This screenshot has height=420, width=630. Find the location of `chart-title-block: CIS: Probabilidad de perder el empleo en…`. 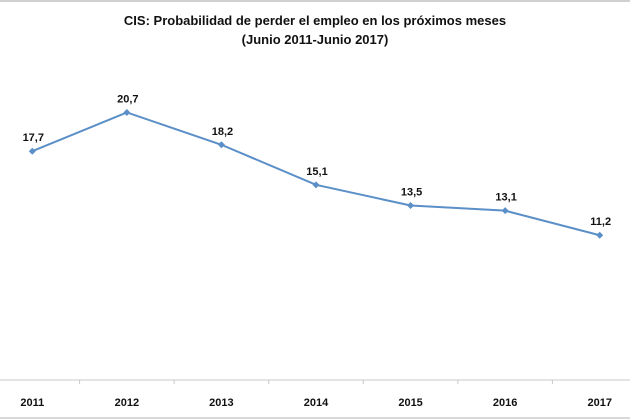

chart-title-block: CIS: Probabilidad de perder el empleo en… is located at coordinates (315, 30).